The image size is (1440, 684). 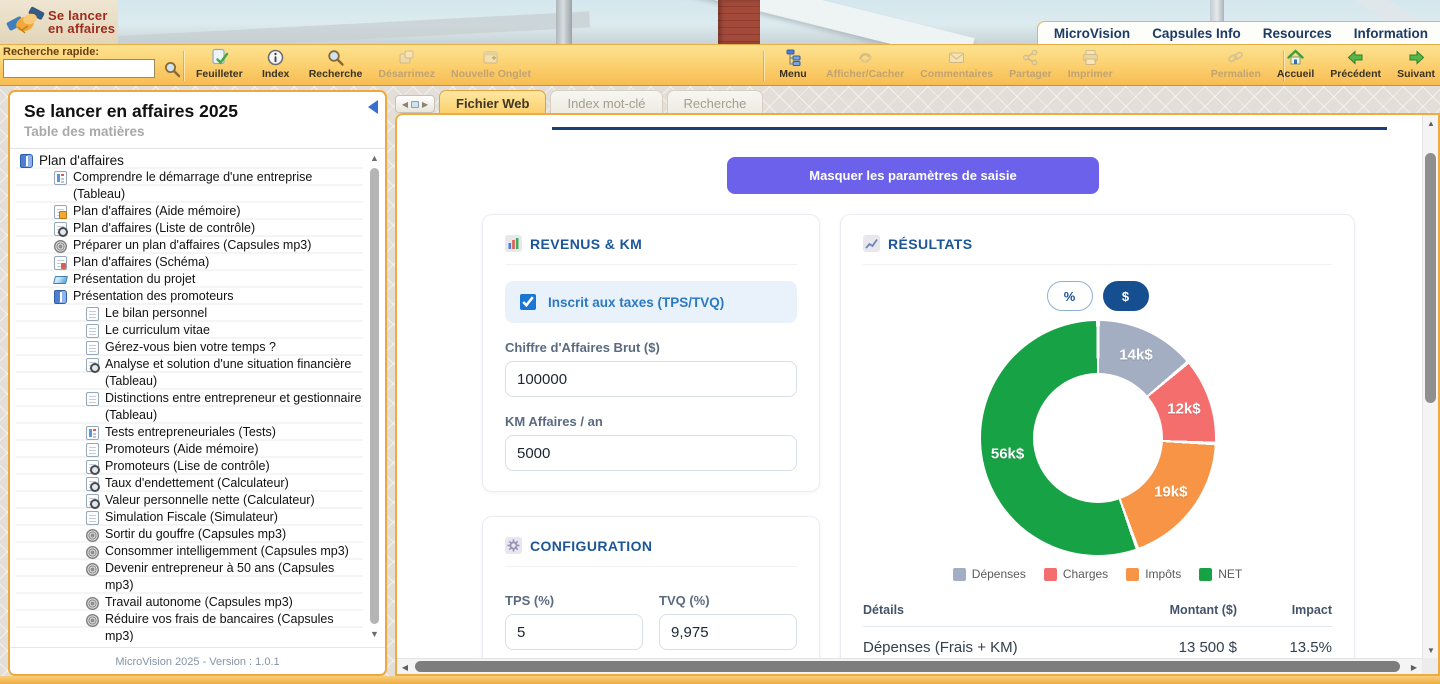 I want to click on legend-label: Dépenses, so click(x=998, y=574).